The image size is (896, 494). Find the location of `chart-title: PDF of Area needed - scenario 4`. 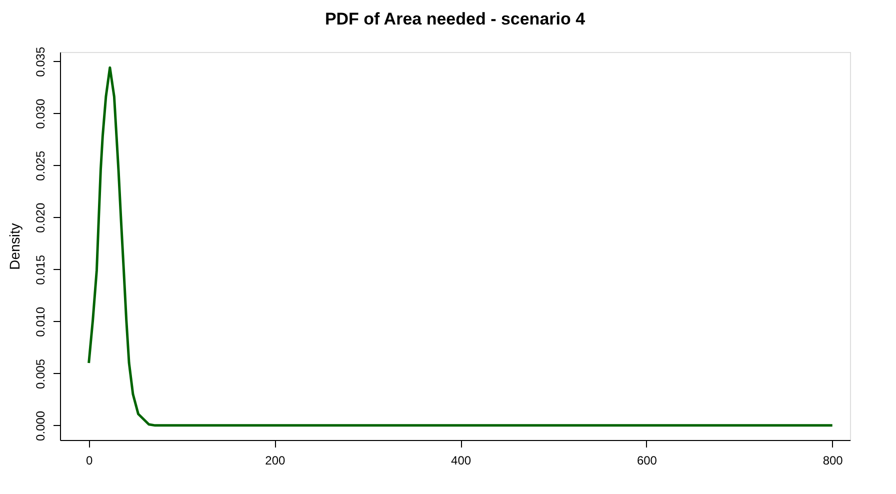

chart-title: PDF of Area needed - scenario 4 is located at coordinates (455, 18).